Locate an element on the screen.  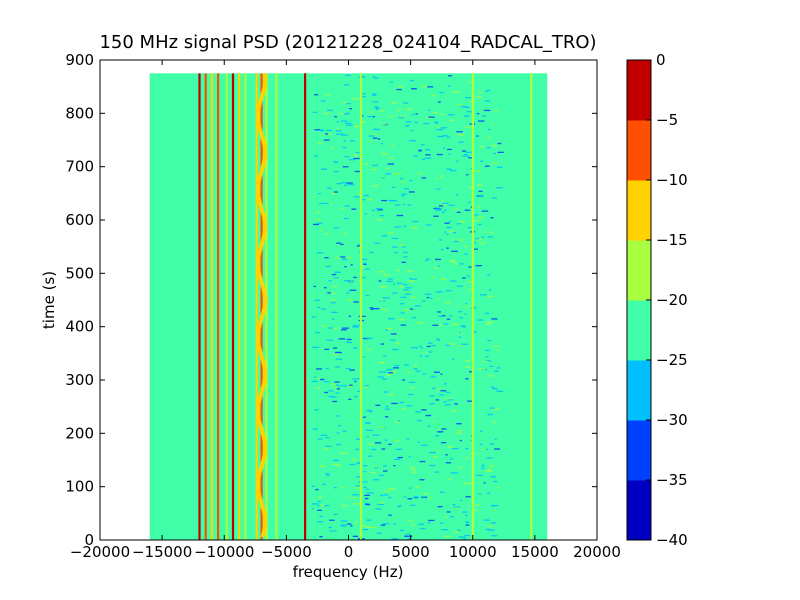
x-axis-label: frequency (Hz) is located at coordinates (348, 572).